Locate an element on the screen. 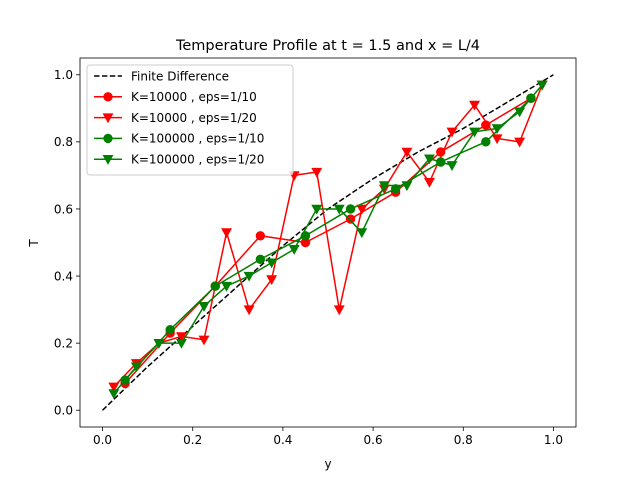 This screenshot has height=480, width=640. x-tick-label: 0.8 is located at coordinates (463, 440).